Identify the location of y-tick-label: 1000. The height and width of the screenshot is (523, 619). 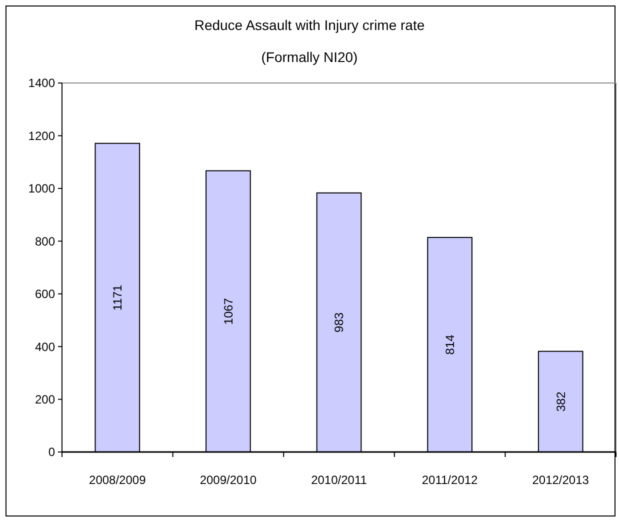
(42, 189).